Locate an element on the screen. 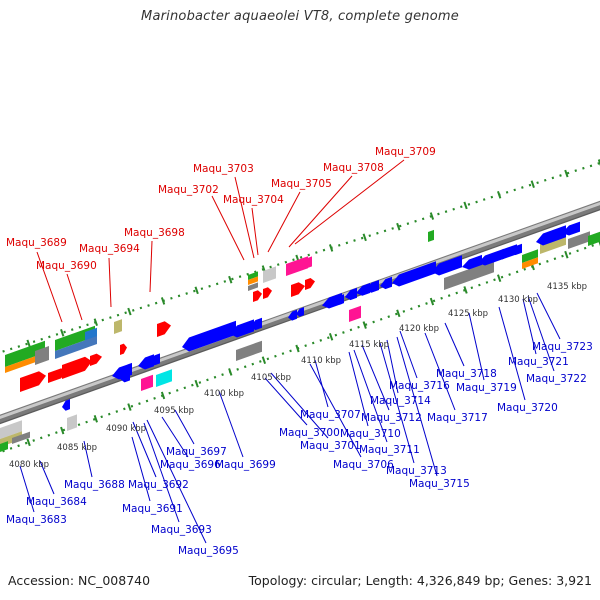 This screenshot has width=600, height=600. gene-label-reverse: Maqu_3716 is located at coordinates (419, 386).